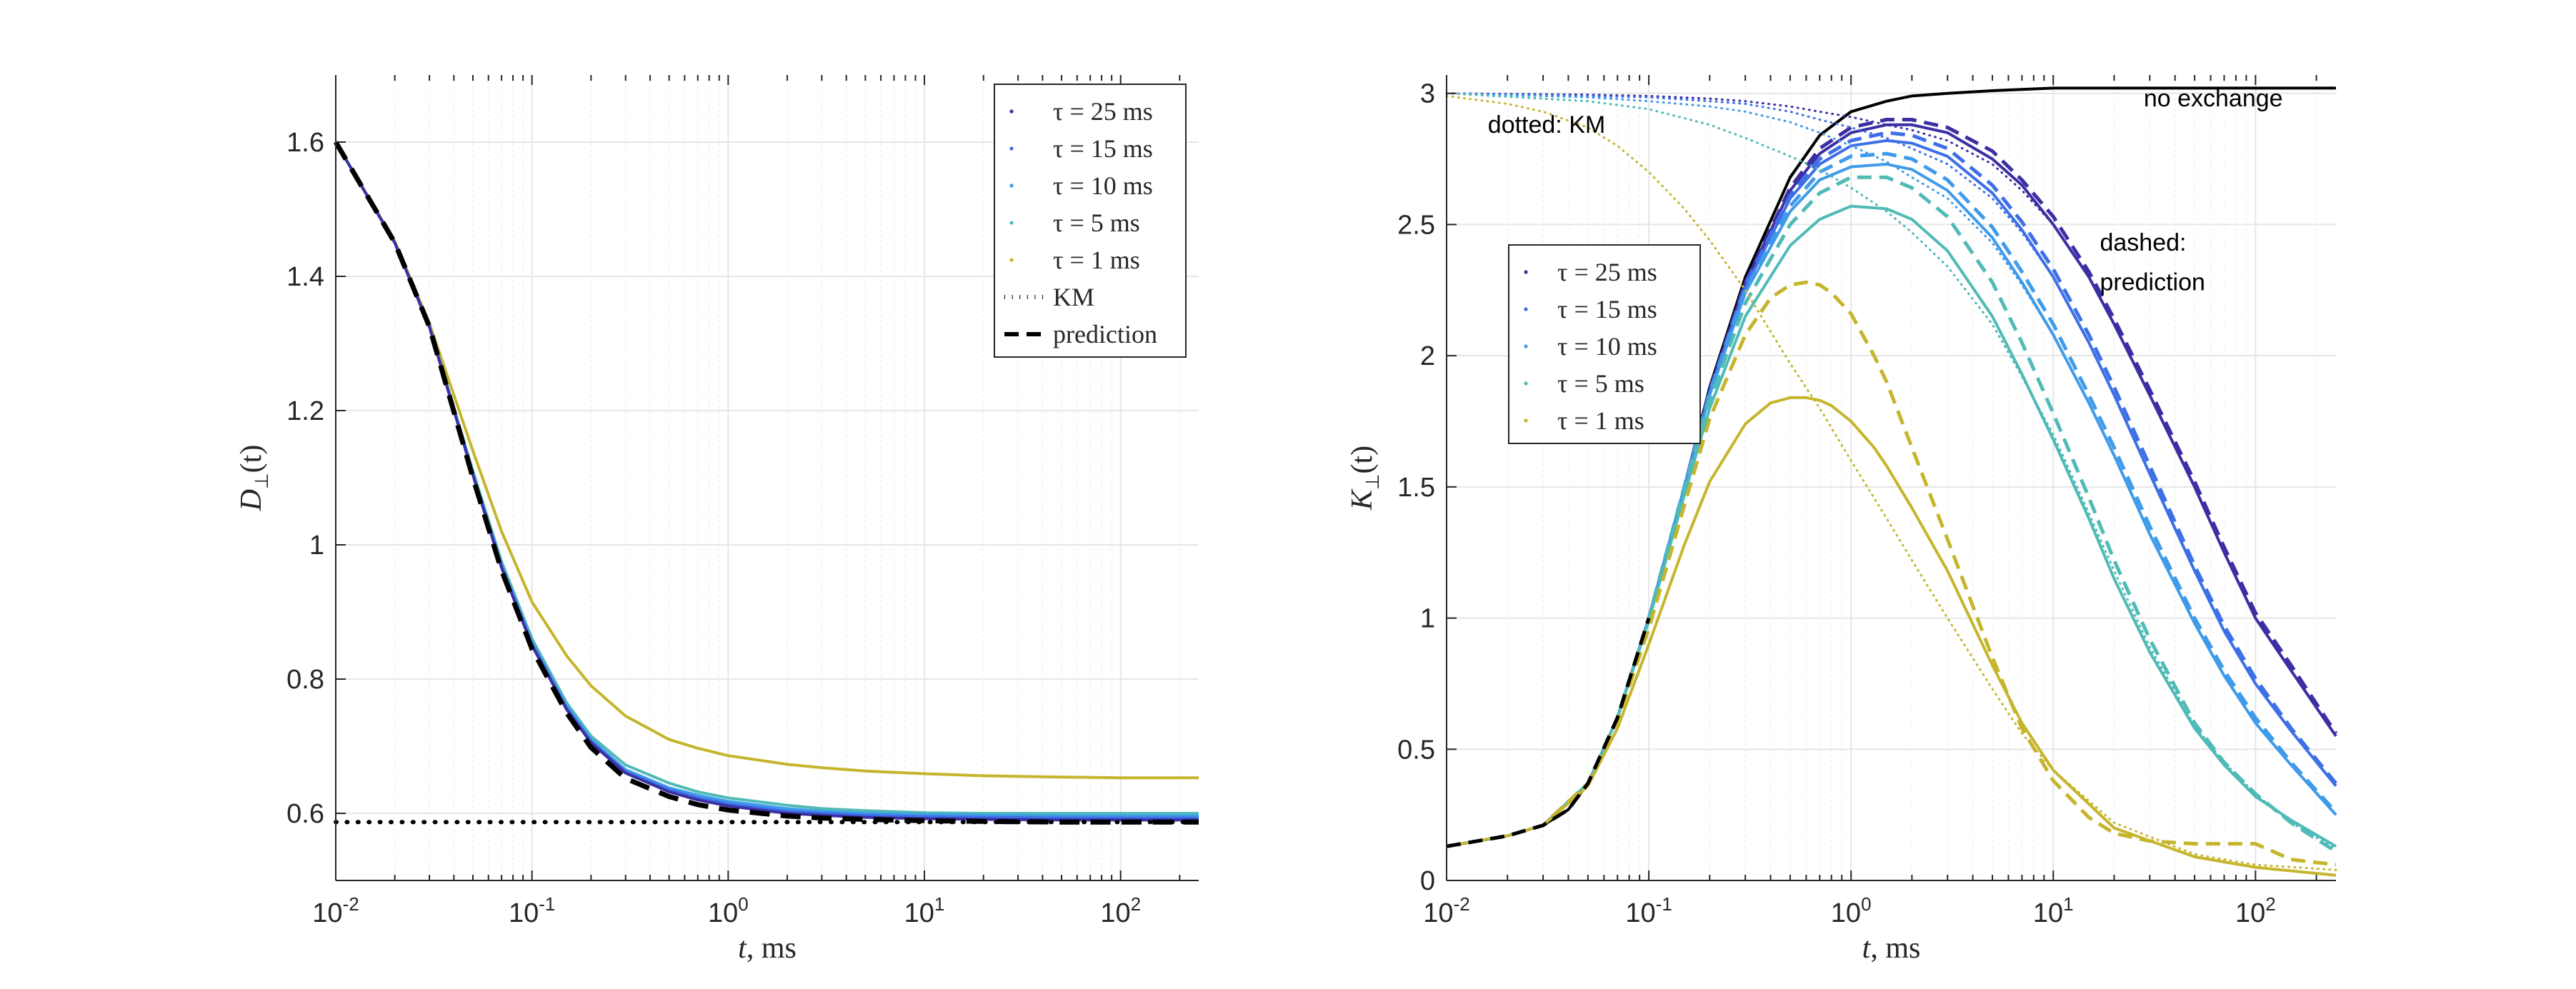 The height and width of the screenshot is (989, 2576). What do you see at coordinates (1074, 297) in the screenshot?
I see `legend-label: KM` at bounding box center [1074, 297].